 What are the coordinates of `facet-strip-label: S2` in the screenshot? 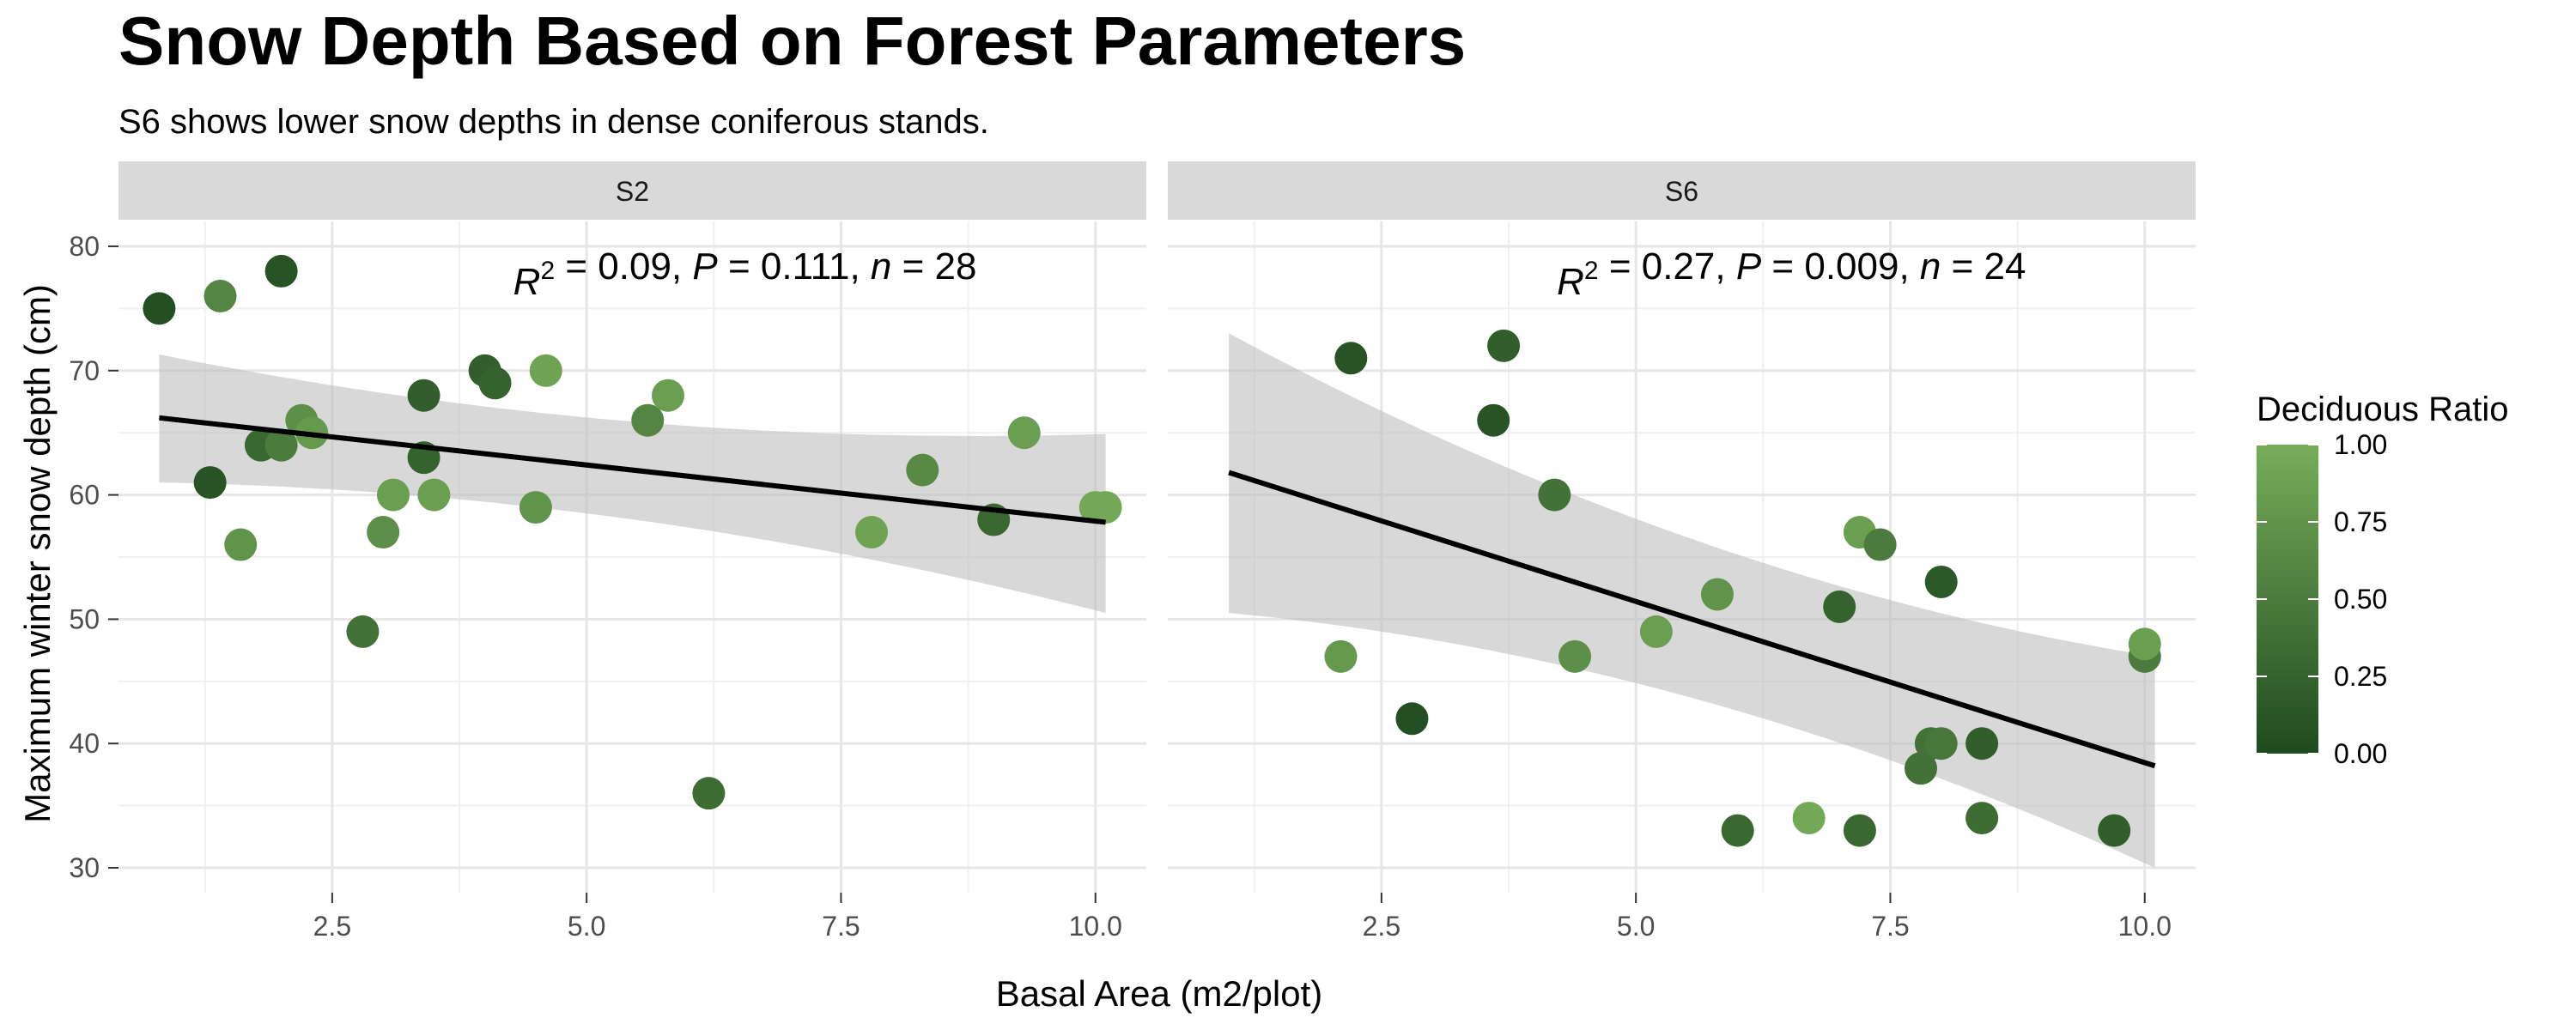 It's located at (632, 191).